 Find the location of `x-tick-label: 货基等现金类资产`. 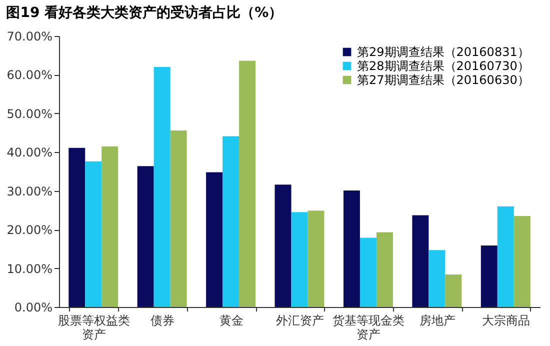

x-tick-label: 货基等现金类资产 is located at coordinates (368, 328).